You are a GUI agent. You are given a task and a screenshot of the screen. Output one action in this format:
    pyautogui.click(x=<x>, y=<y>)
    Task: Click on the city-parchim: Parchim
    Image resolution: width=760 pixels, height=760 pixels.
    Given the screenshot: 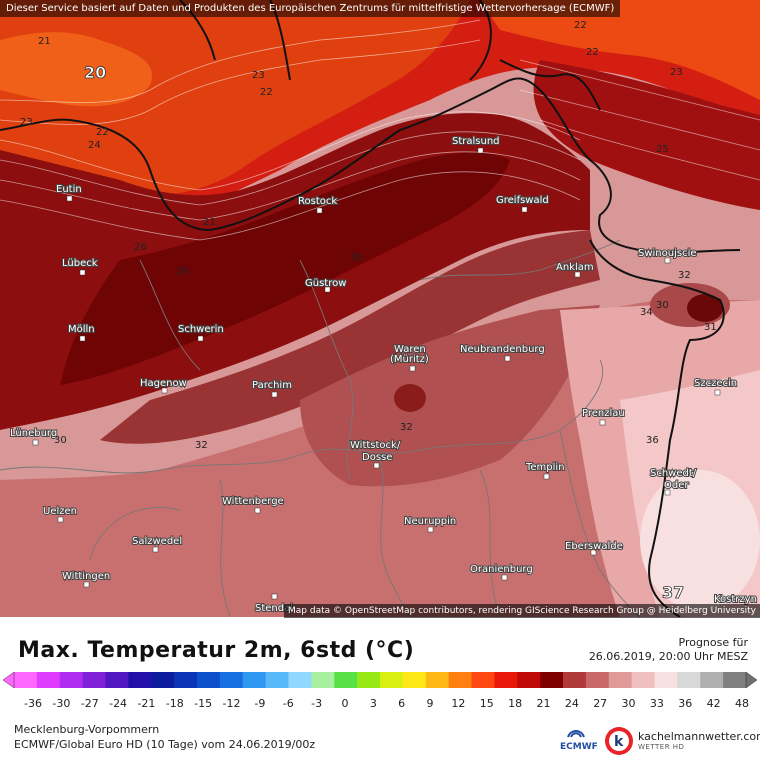 What is the action you would take?
    pyautogui.click(x=272, y=388)
    